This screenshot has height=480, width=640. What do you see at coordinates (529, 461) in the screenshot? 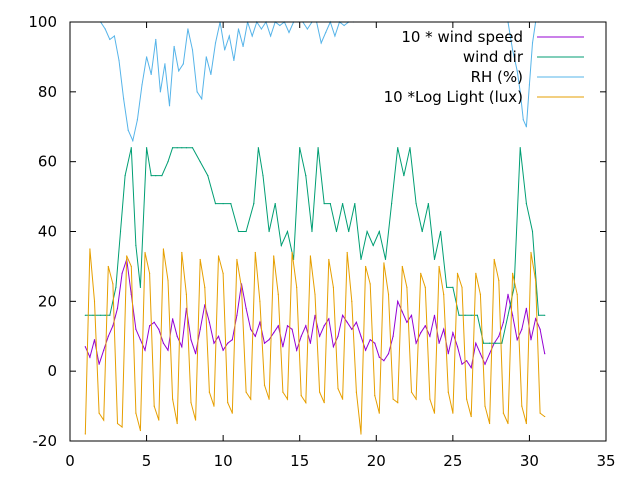
I see `x-tick-label: 30` at bounding box center [529, 461].